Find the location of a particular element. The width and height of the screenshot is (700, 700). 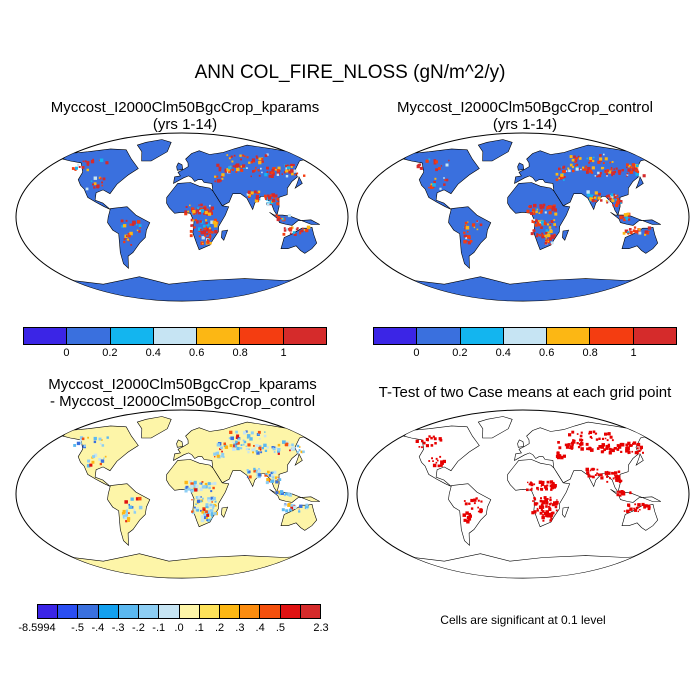

panel-1-title-line1: Myccost_I2000Clm50BgcCrop_kparams is located at coordinates (185, 107).